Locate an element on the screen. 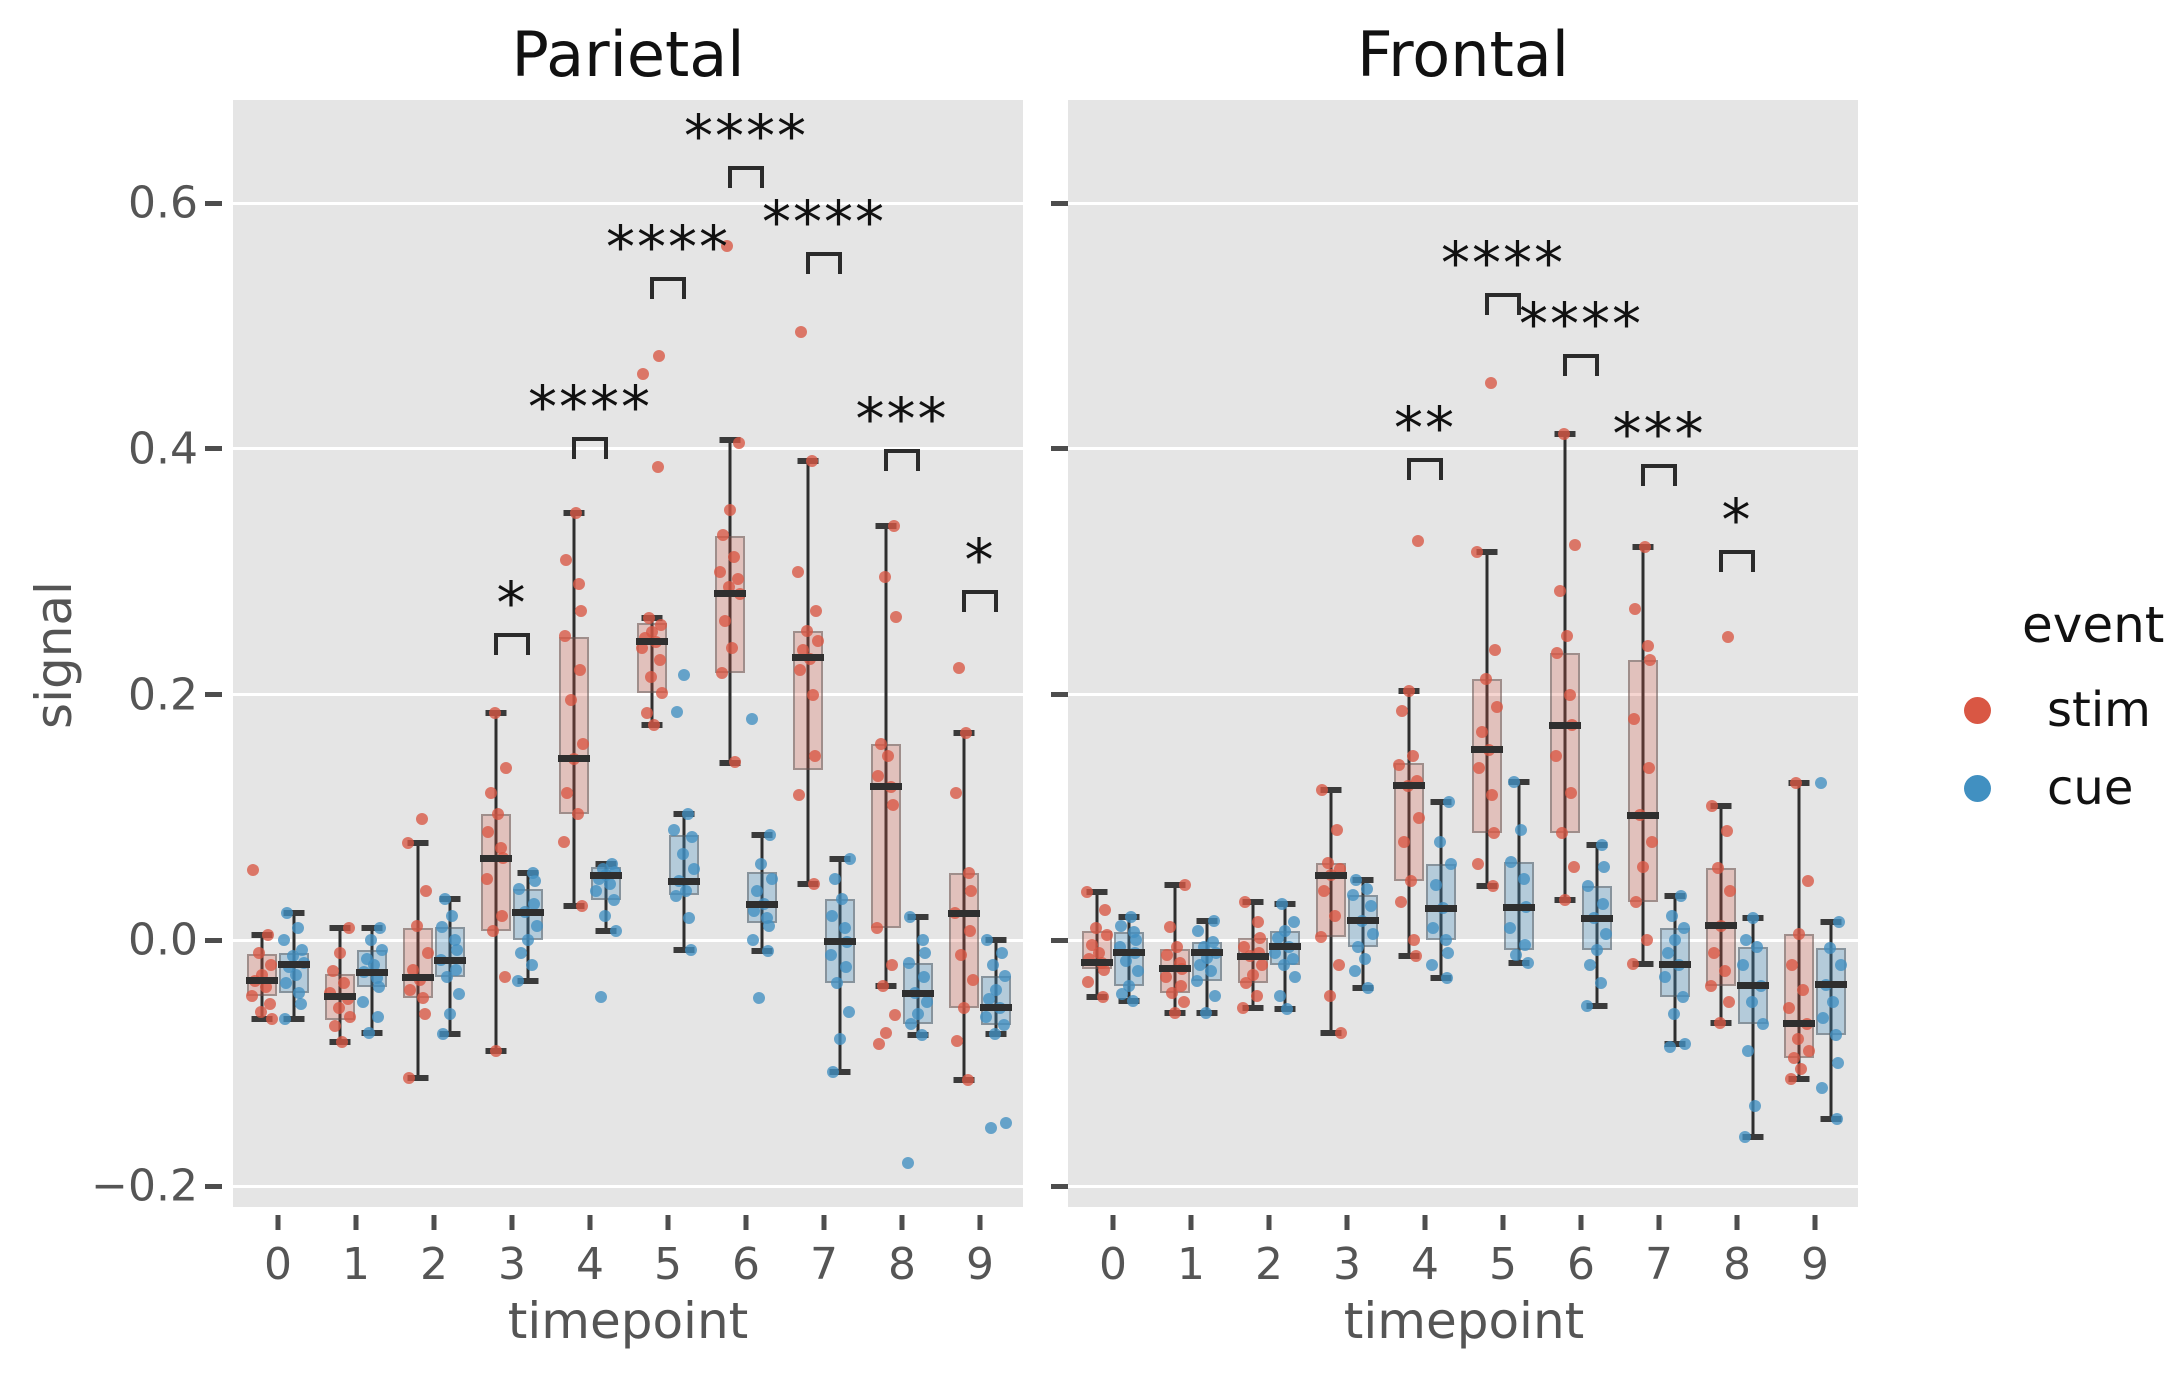 This screenshot has height=1375, width=2176. x-tick-label: 6 is located at coordinates (1581, 1264).